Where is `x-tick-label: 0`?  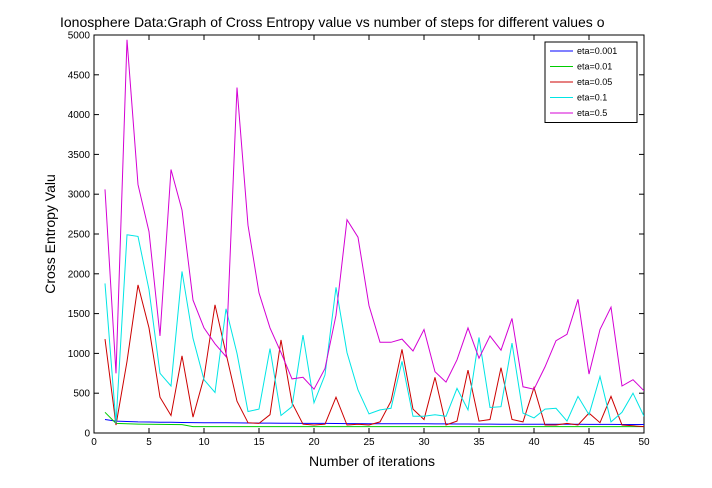 x-tick-label: 0 is located at coordinates (94, 442).